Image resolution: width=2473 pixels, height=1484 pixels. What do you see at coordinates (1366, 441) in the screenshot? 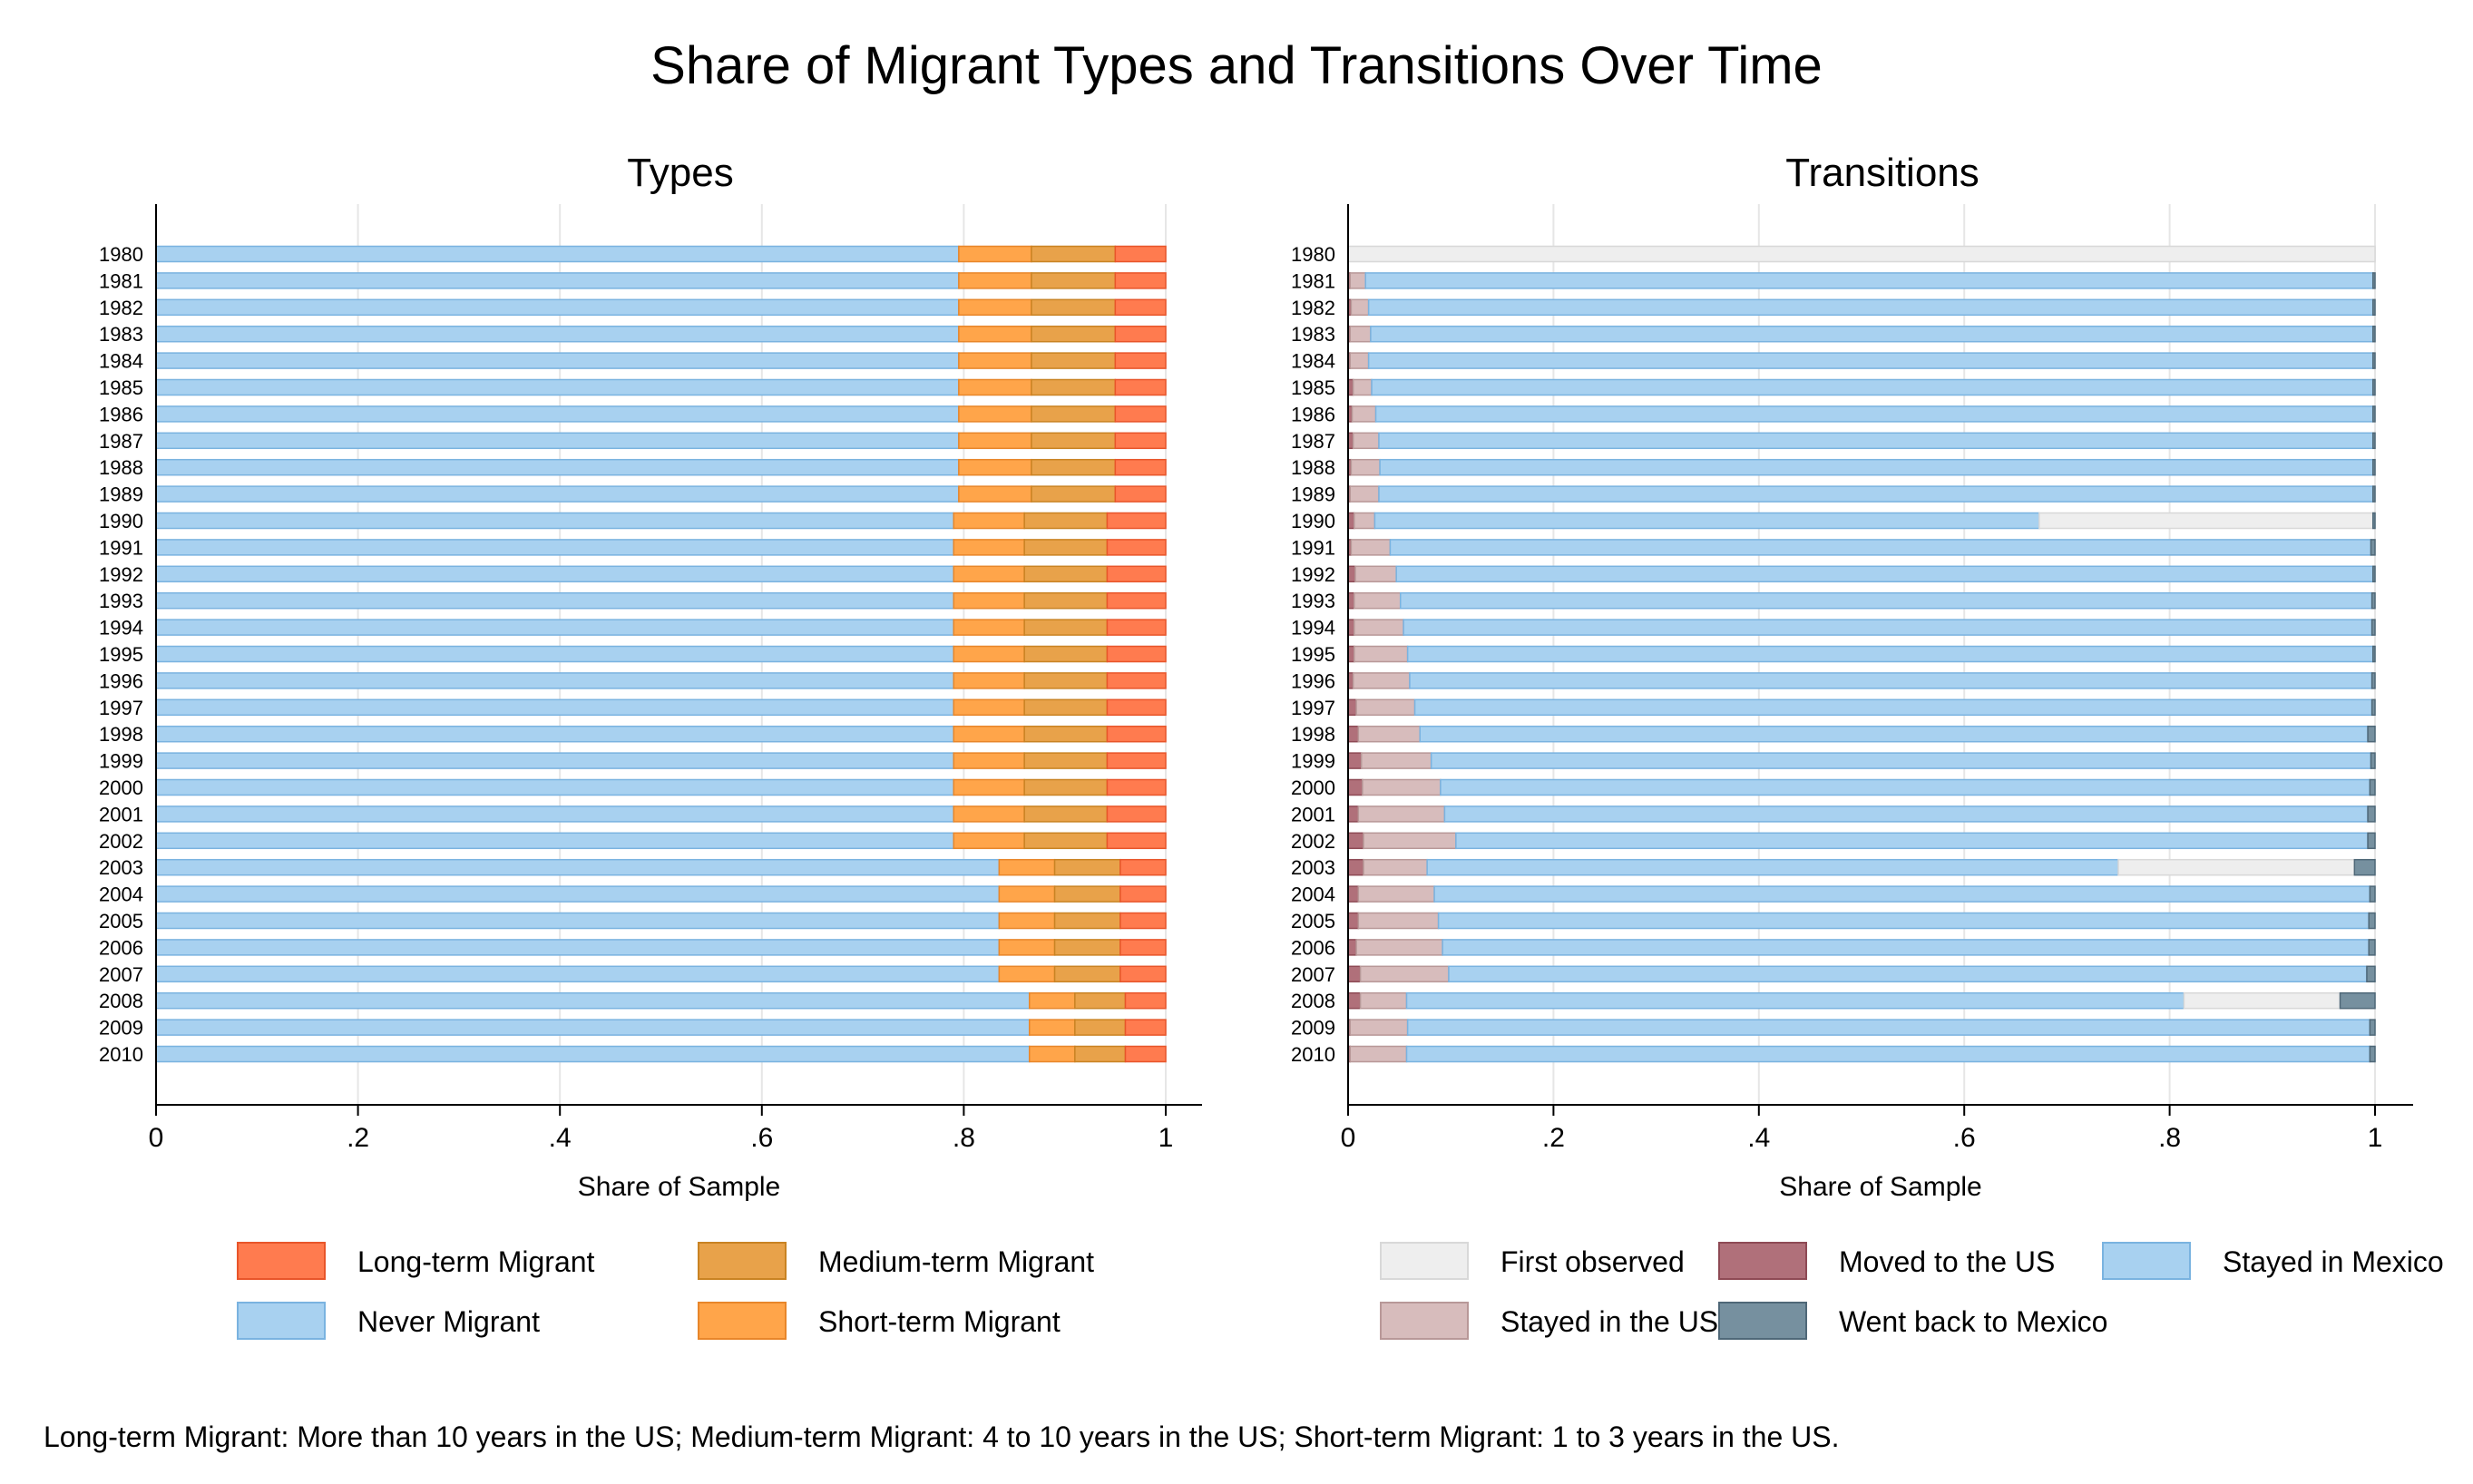
I see `bar-stayed_us-1987` at bounding box center [1366, 441].